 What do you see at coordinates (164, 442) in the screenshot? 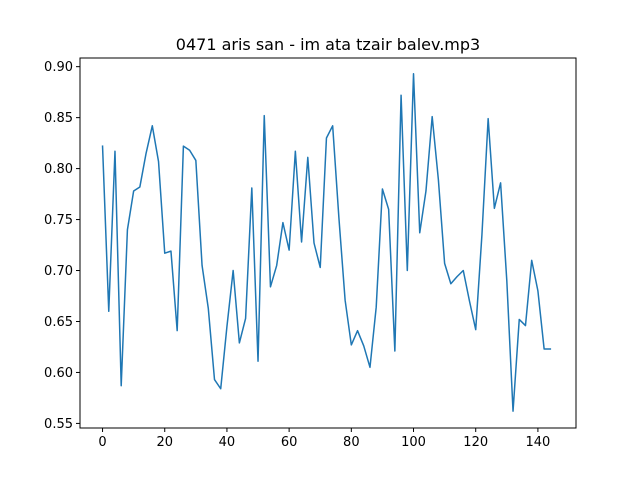
I see `x-tick-label: 20` at bounding box center [164, 442].